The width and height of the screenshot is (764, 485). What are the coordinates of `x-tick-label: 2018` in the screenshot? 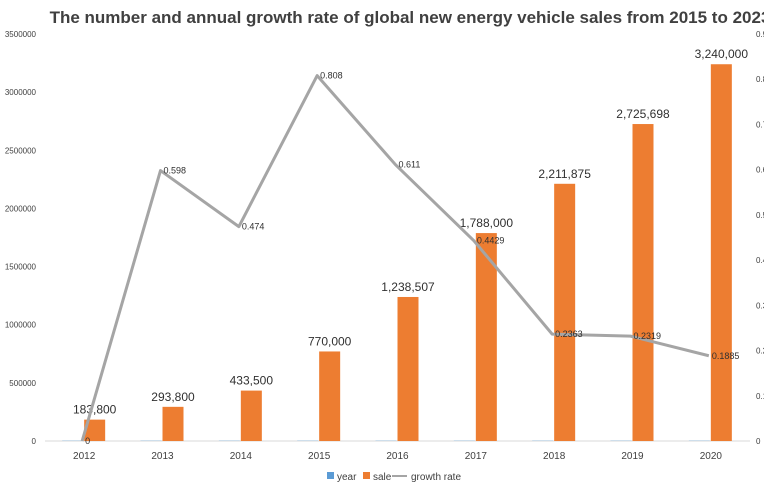 It's located at (554, 456).